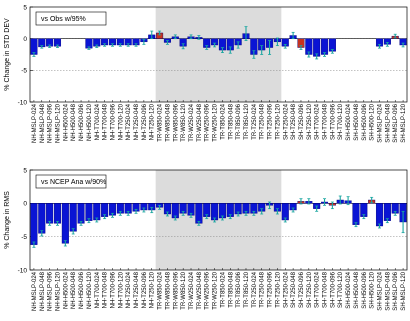 The width and height of the screenshot is (410, 321). What do you see at coordinates (25, 170) in the screenshot?
I see `y-tick-label: 5` at bounding box center [25, 170].